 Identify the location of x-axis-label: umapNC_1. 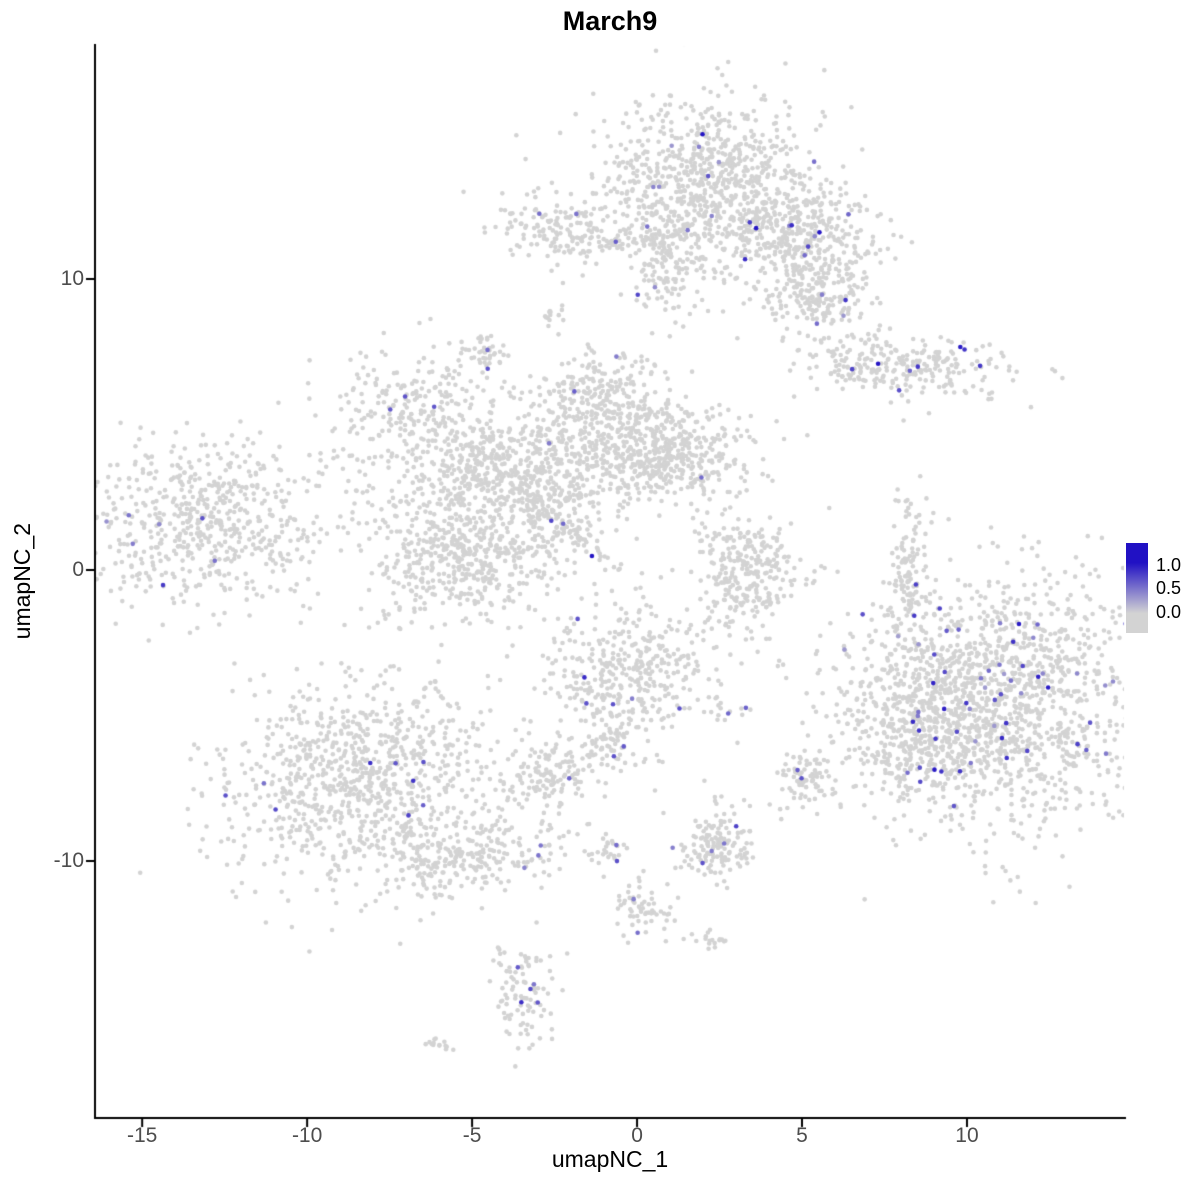
(610, 1159).